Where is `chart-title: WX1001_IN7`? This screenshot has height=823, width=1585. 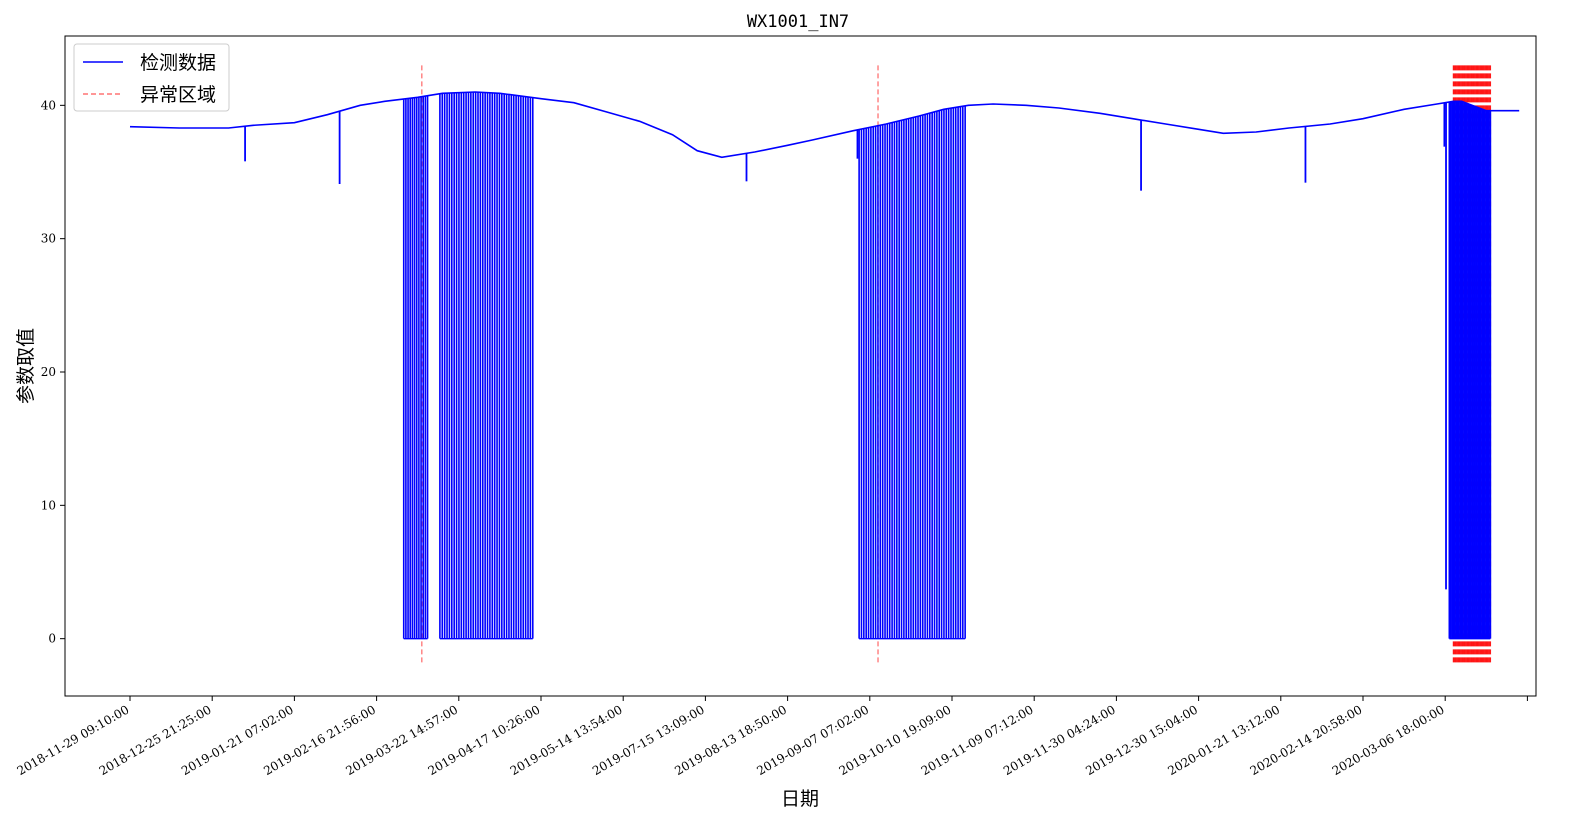
chart-title: WX1001_IN7 is located at coordinates (798, 22).